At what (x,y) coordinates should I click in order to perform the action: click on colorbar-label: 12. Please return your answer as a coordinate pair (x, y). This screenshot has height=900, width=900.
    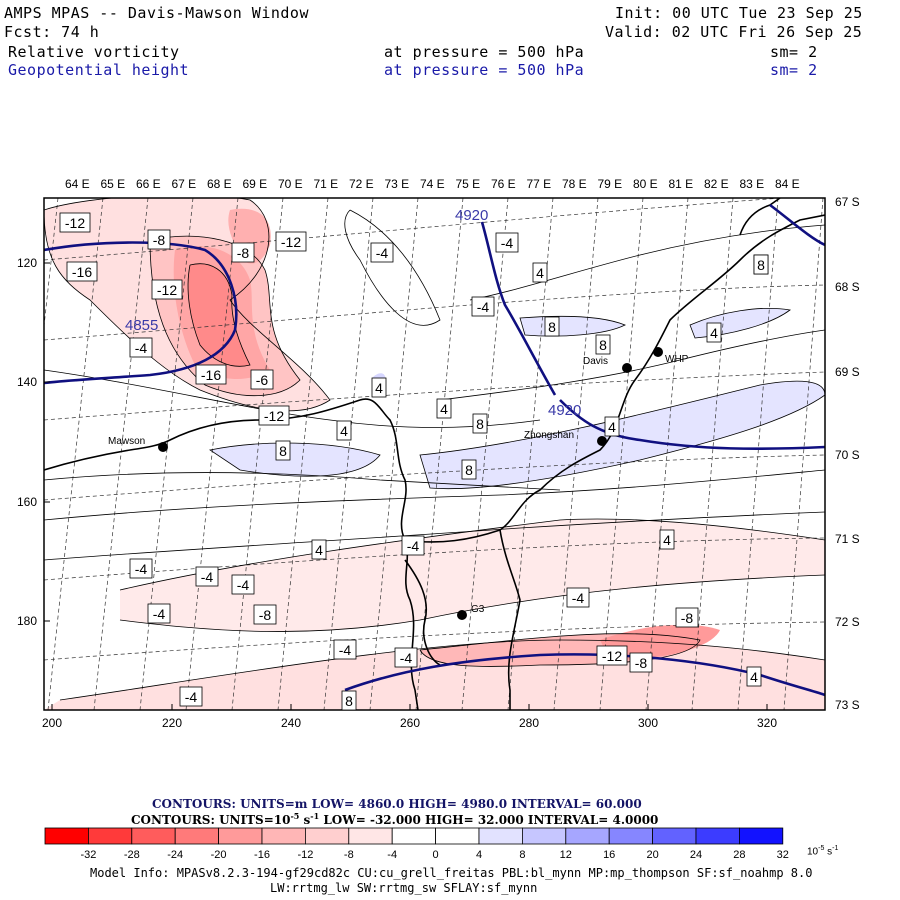
    Looking at the image, I should click on (566, 855).